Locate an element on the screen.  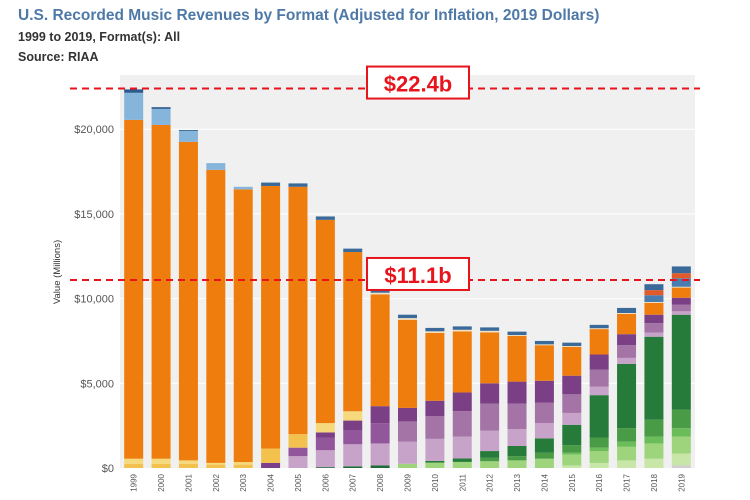
x-tick-label: 2012 is located at coordinates (490, 482).